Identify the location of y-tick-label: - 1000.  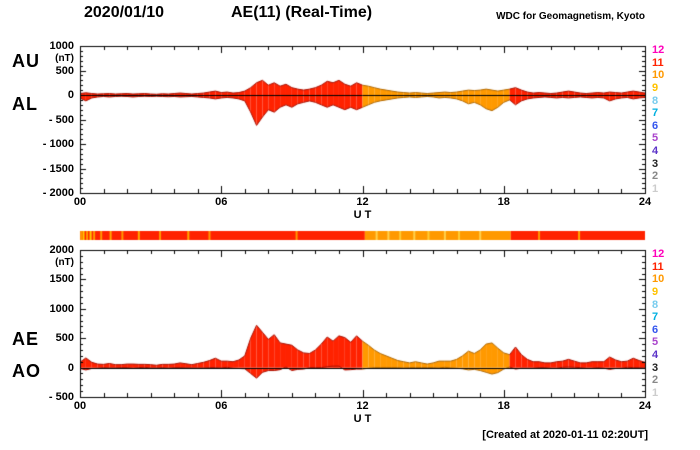
(58, 144).